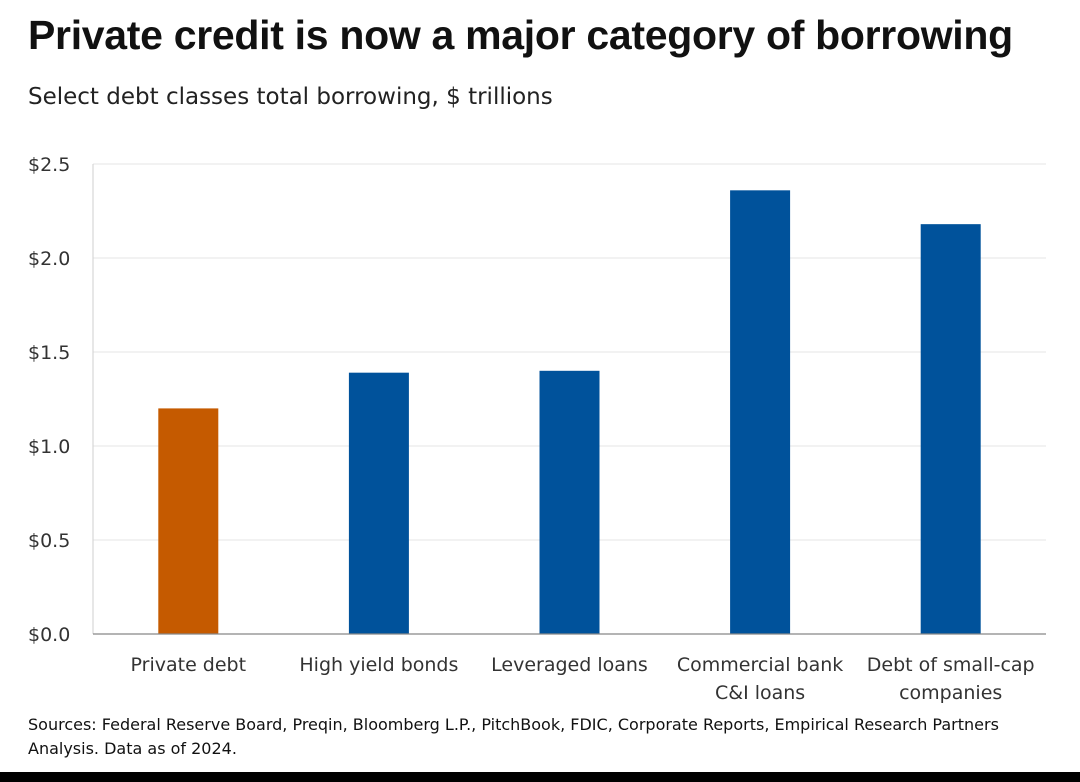 The width and height of the screenshot is (1080, 782). Describe the element at coordinates (540, 777) in the screenshot. I see `bottom-border` at that location.